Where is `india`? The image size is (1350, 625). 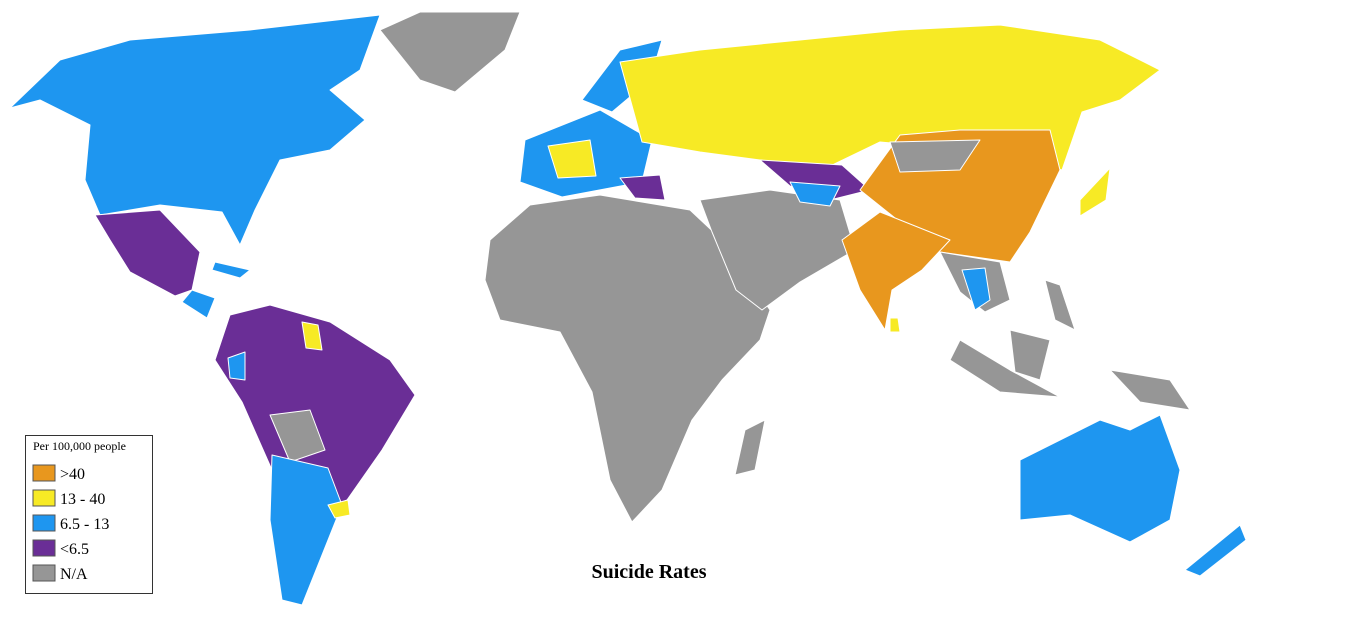
india is located at coordinates (896, 271).